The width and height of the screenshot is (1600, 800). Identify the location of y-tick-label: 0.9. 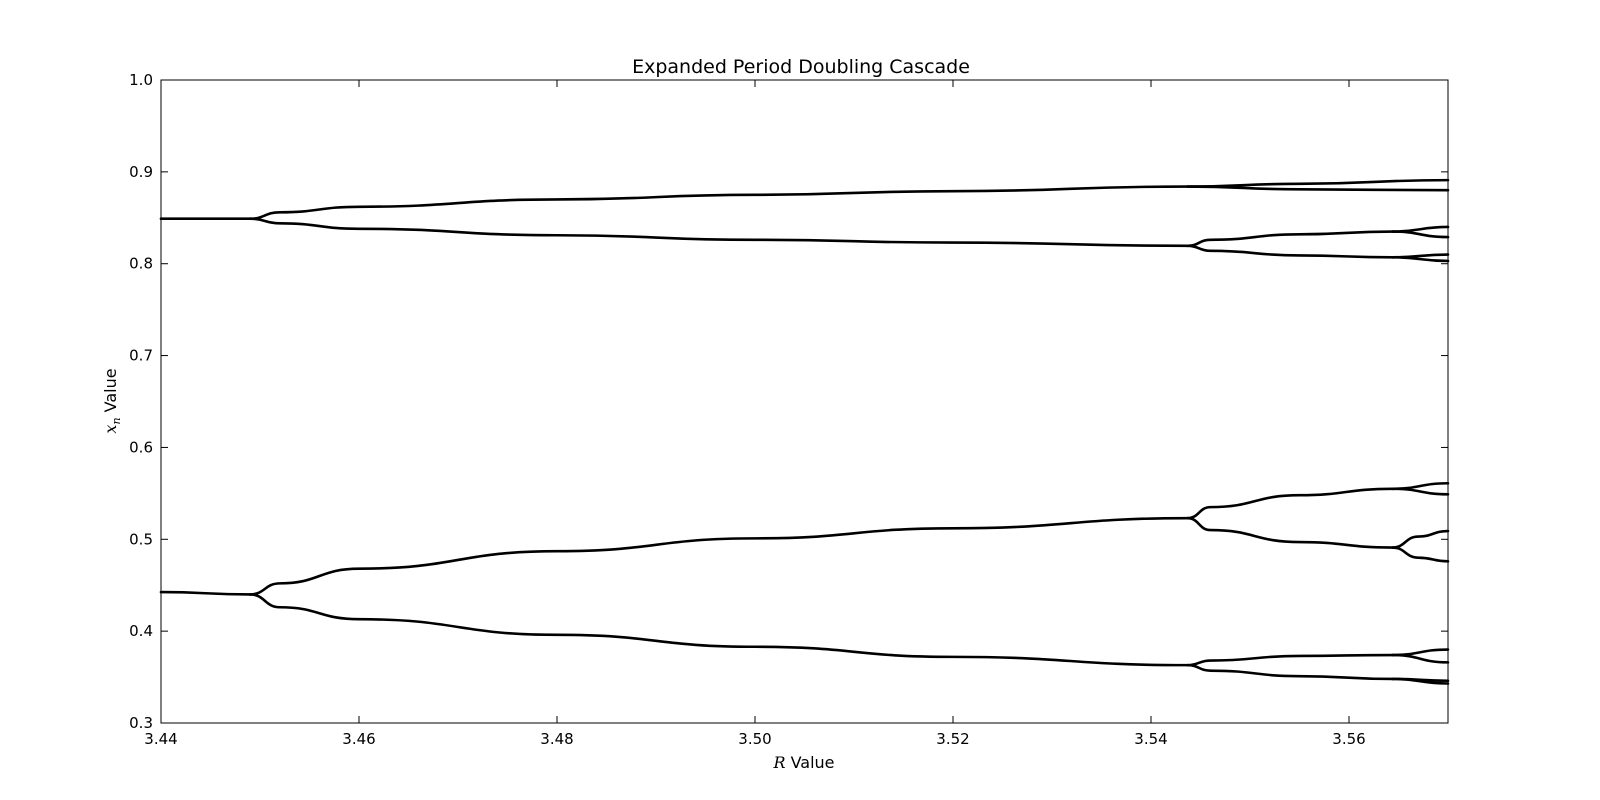
(141, 172).